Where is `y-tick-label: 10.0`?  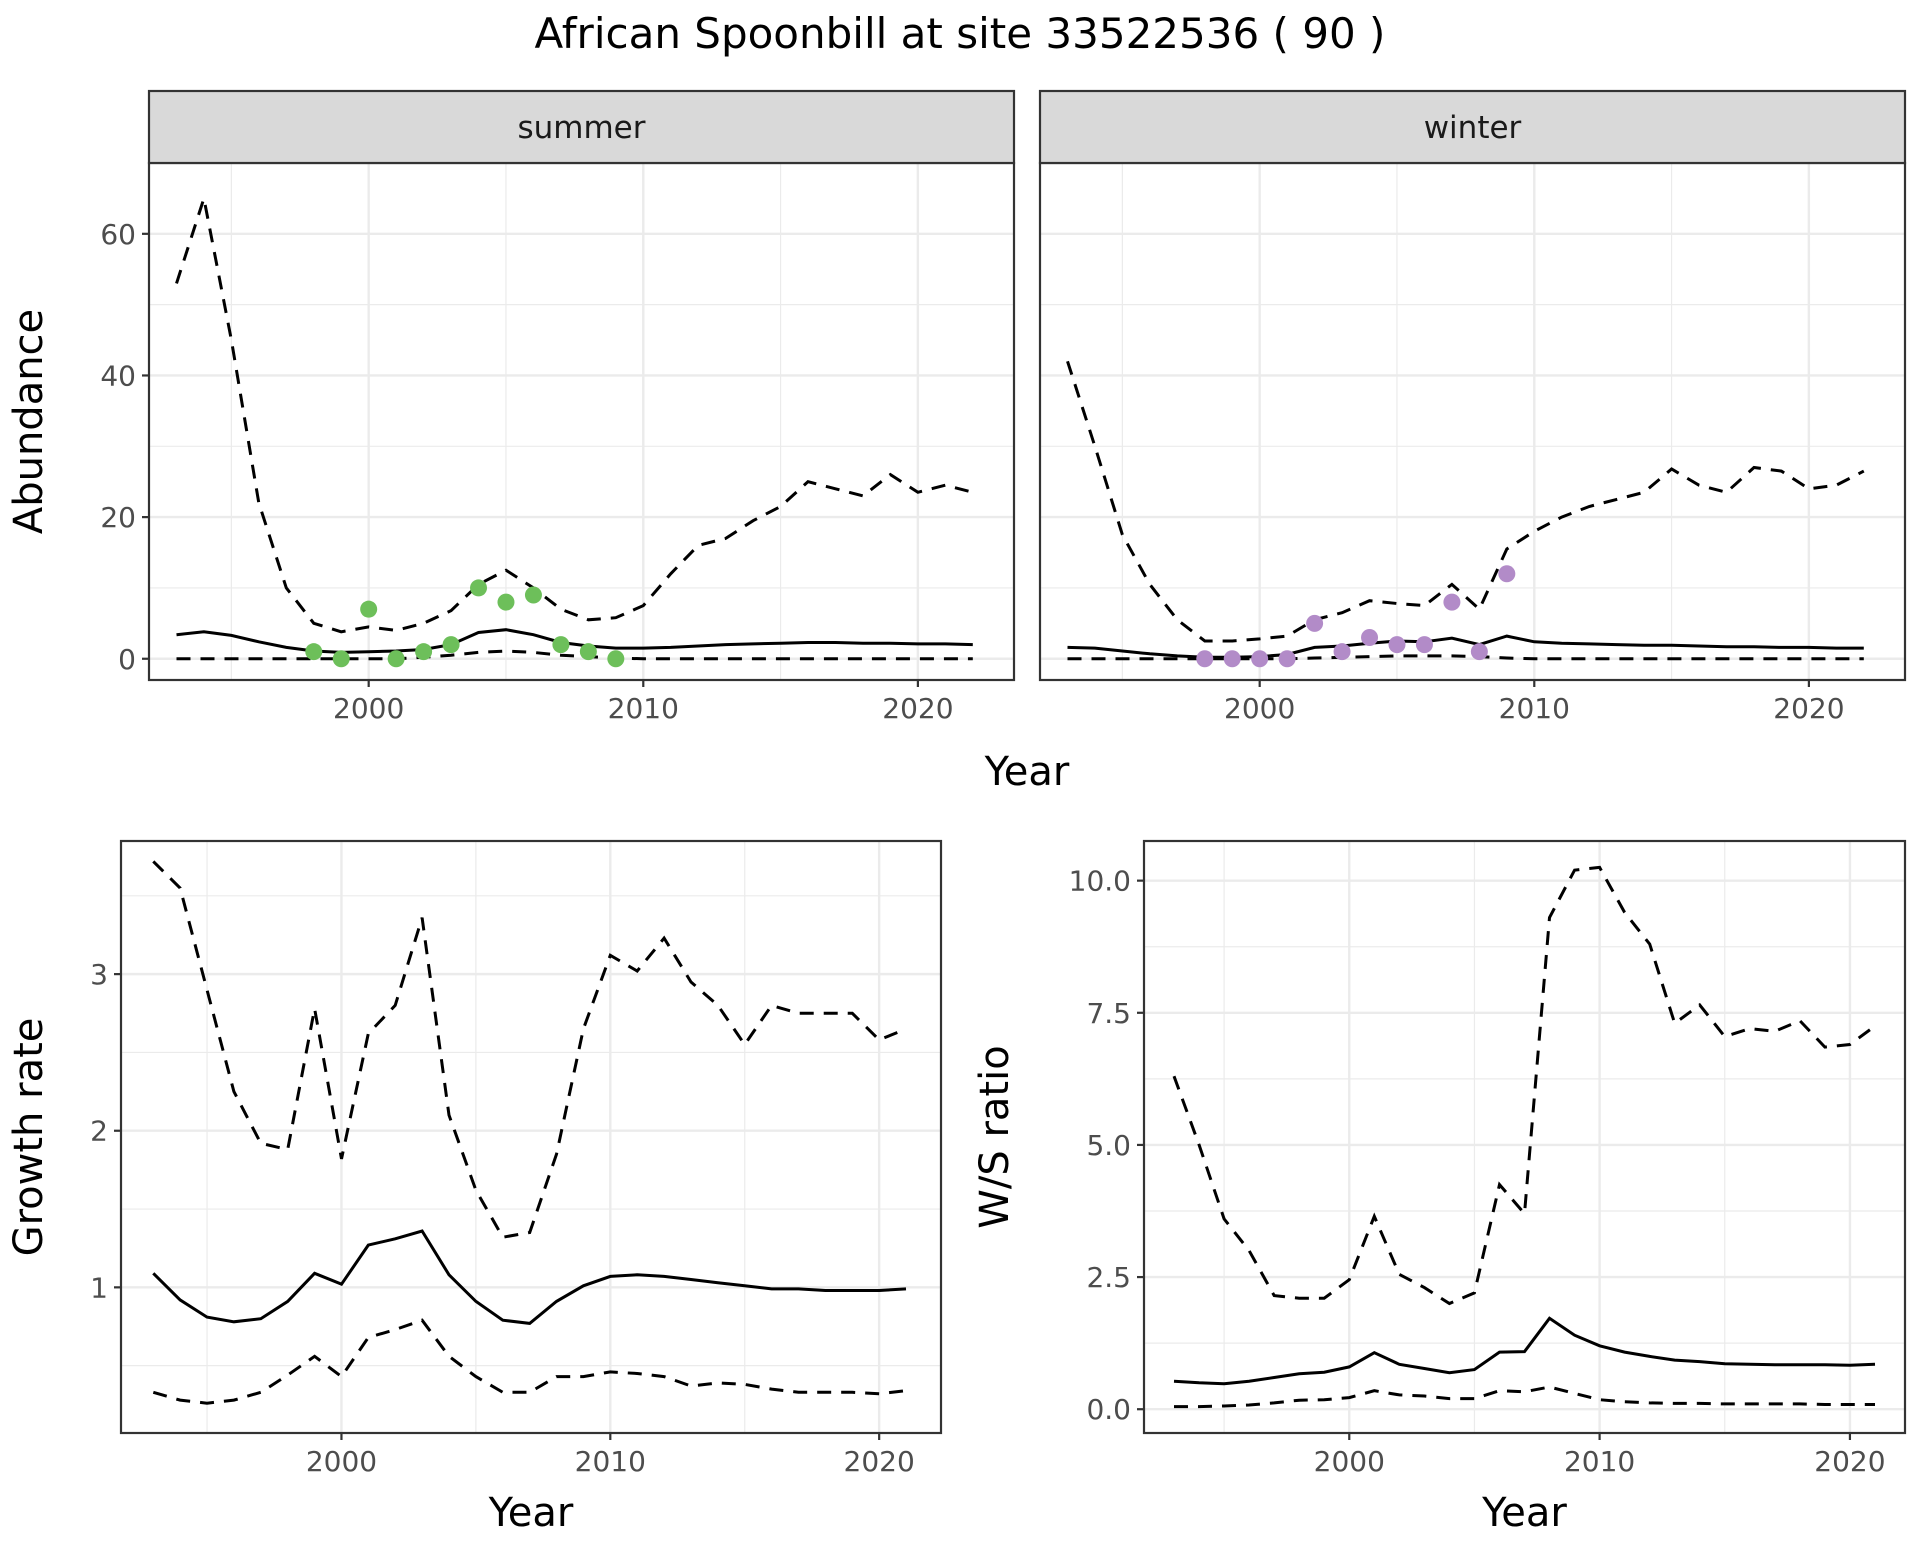
y-tick-label: 10.0 is located at coordinates (1100, 881).